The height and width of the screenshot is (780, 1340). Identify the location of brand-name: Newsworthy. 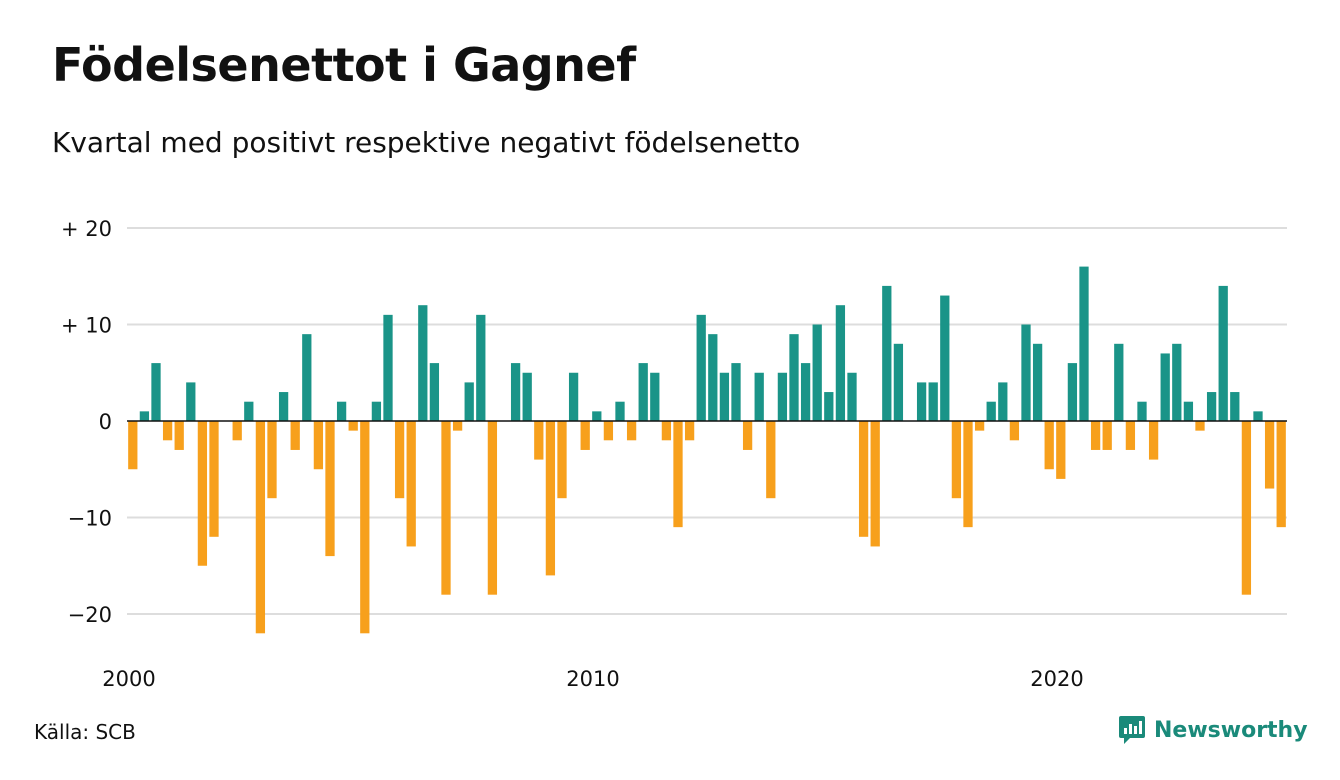
(1231, 730).